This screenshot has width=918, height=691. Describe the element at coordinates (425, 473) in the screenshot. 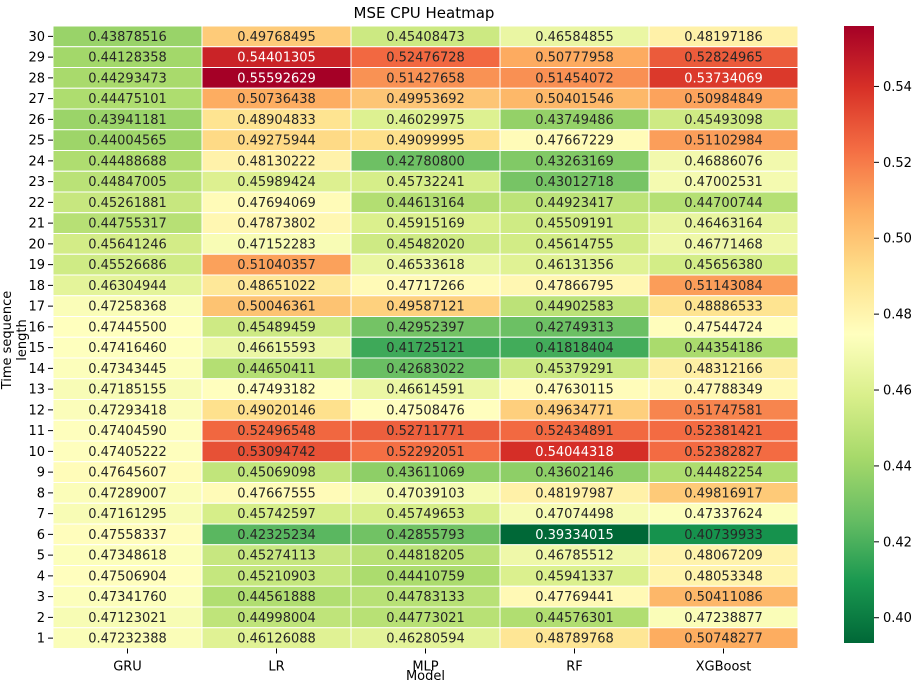

I see `cell-value-label: 0.43611069` at that location.